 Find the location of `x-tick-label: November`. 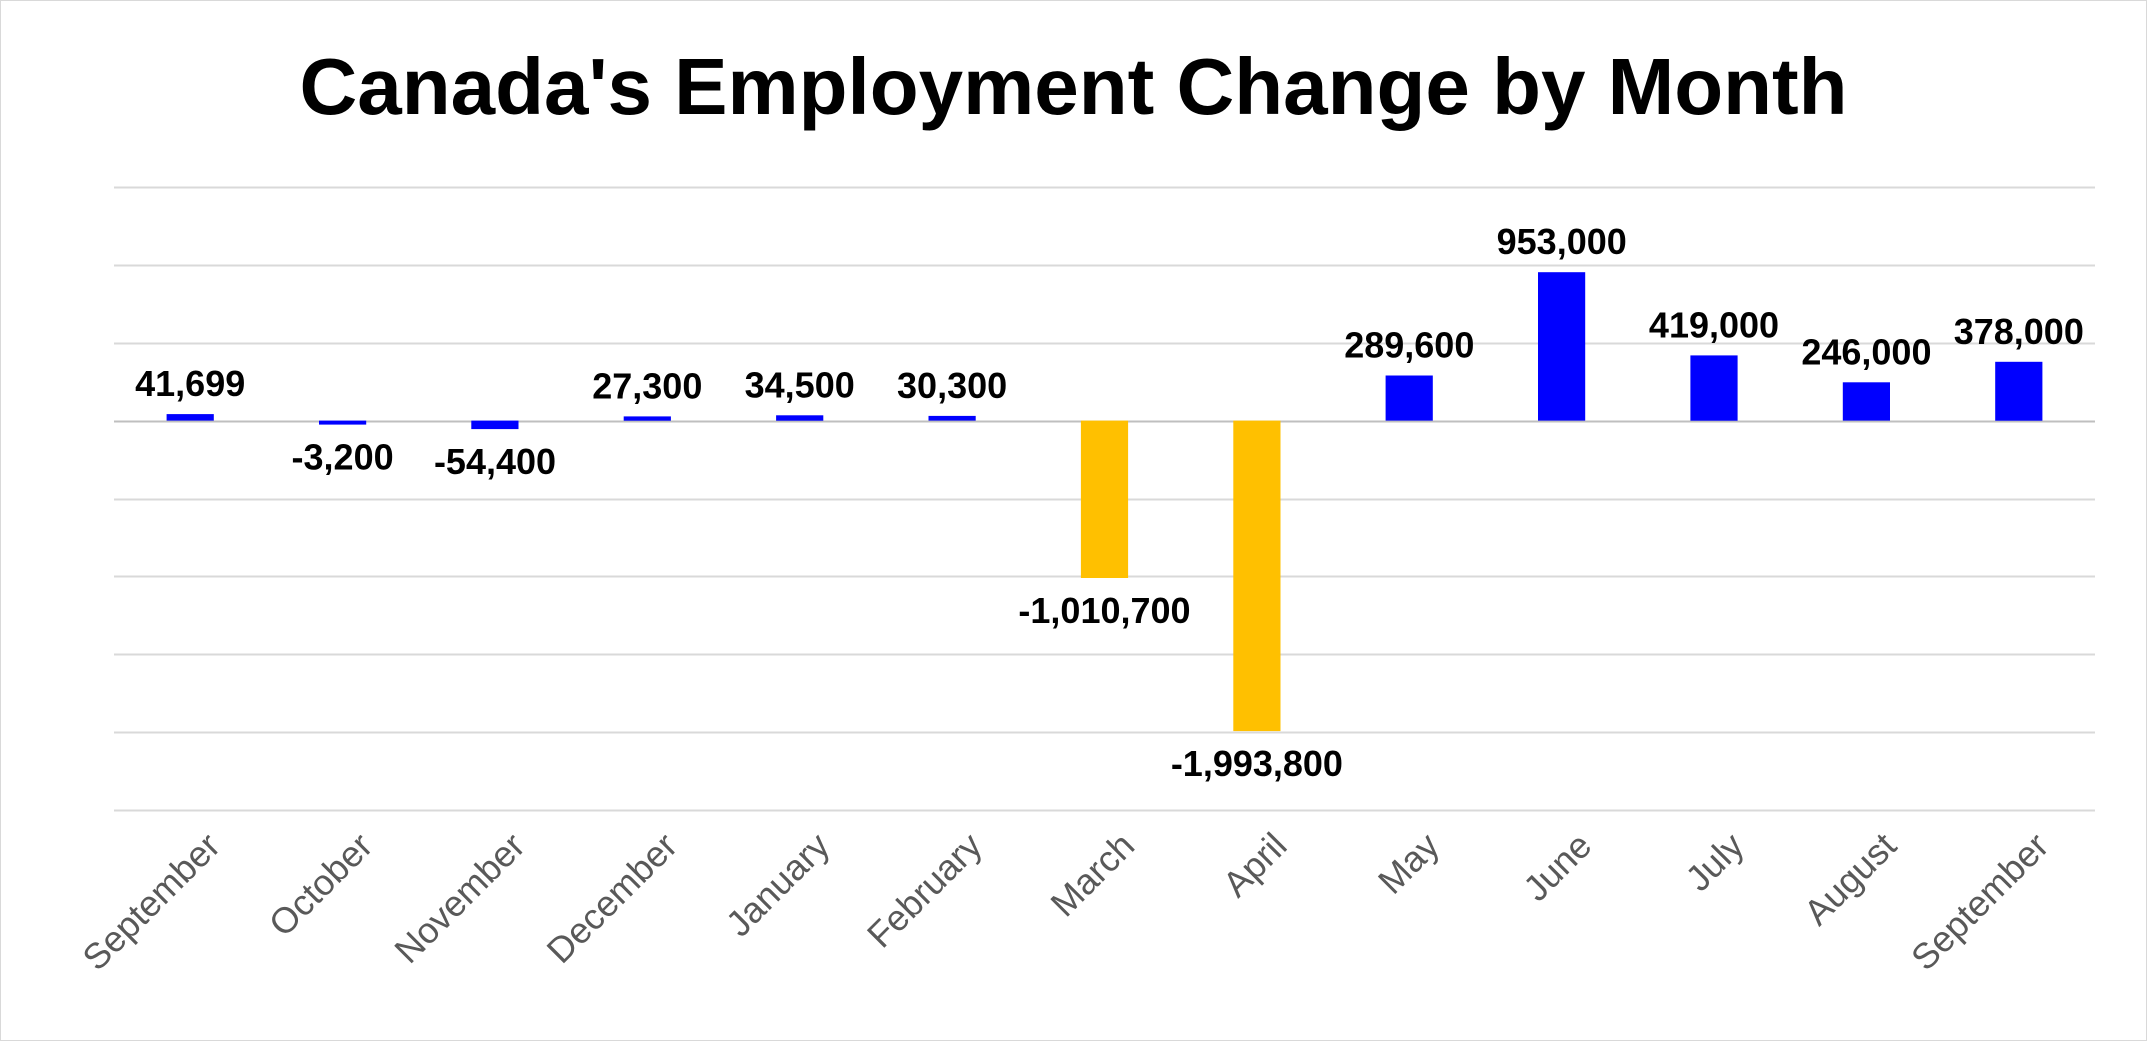

x-tick-label: November is located at coordinates (459, 898).